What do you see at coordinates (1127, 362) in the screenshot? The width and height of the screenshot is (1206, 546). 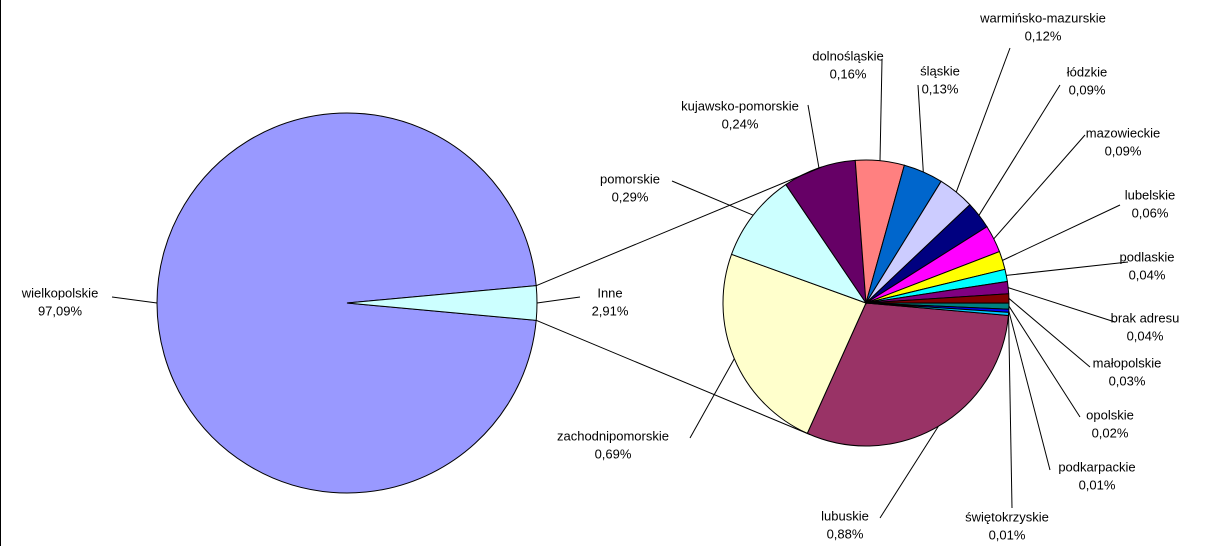 I see `slice-label: małopolskie` at bounding box center [1127, 362].